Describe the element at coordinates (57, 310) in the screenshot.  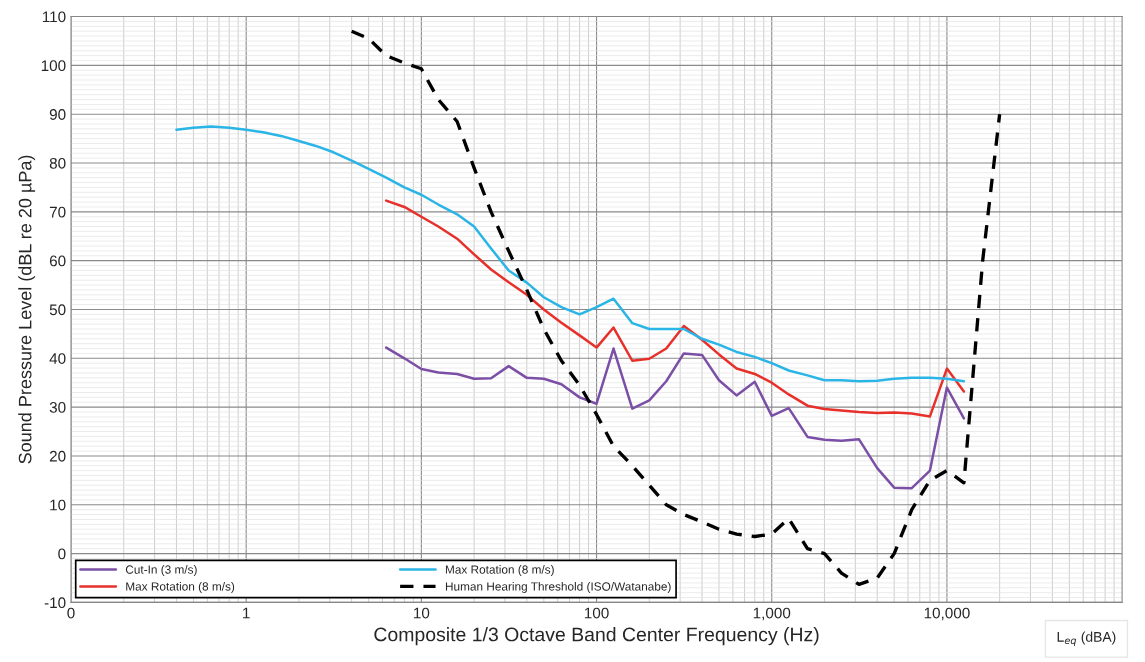
I see `y-tick-label: 50` at that location.